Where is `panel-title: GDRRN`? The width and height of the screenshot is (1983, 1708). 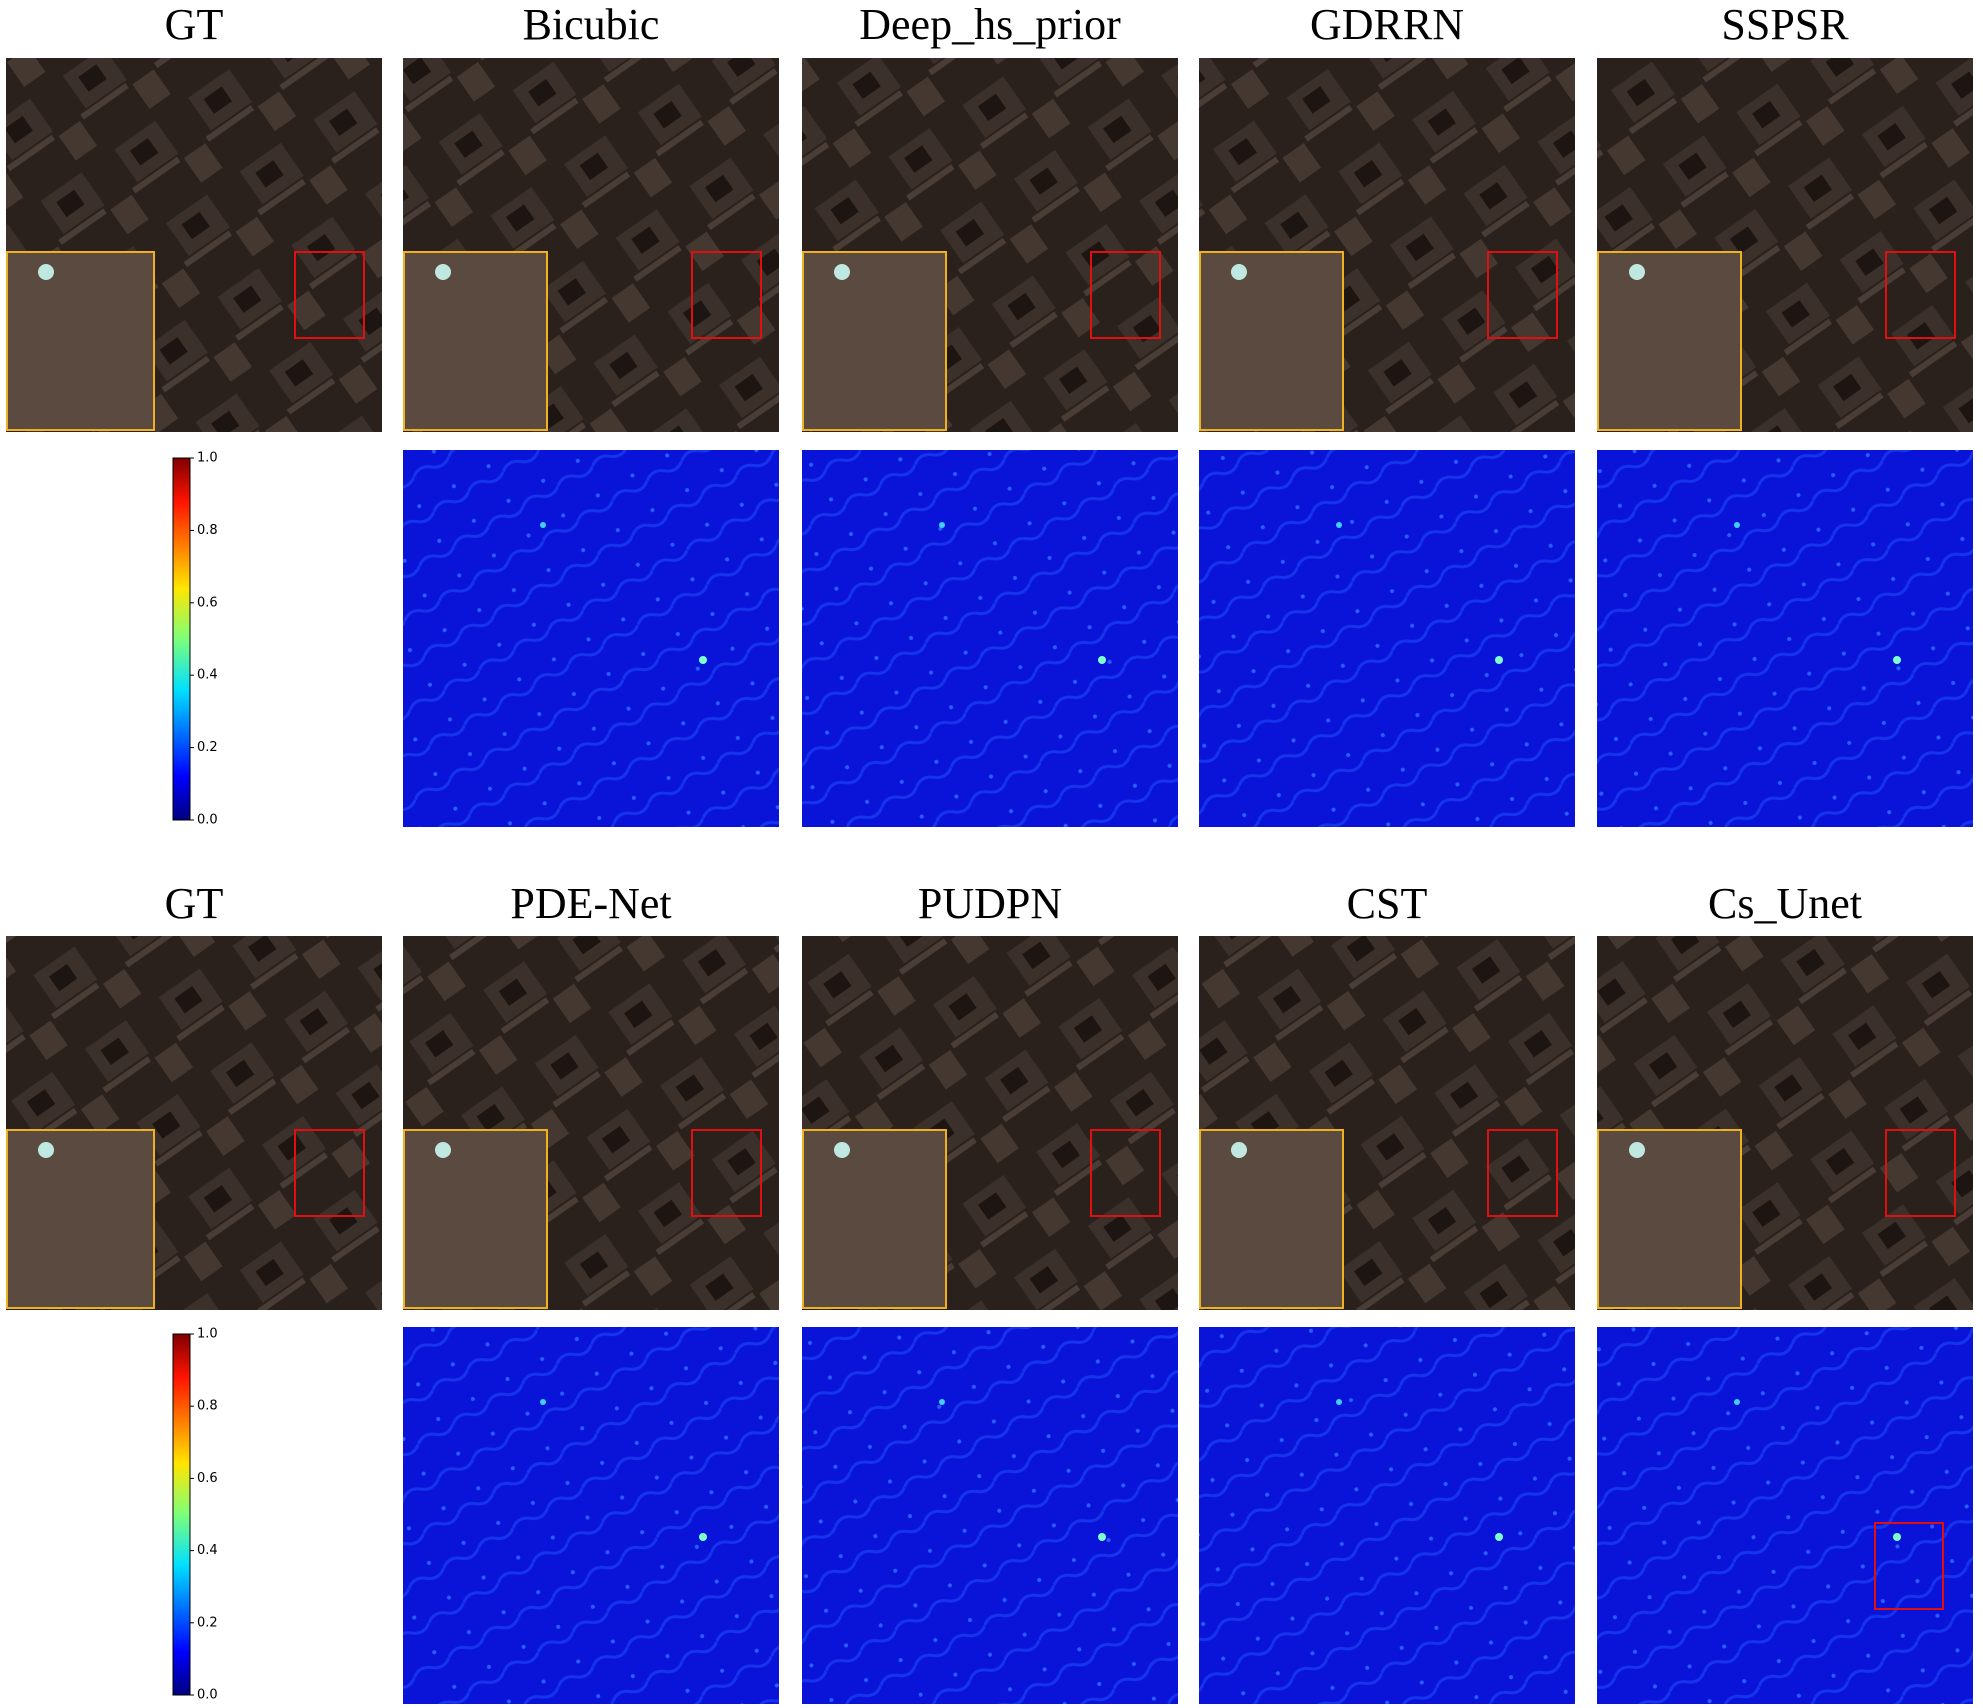
panel-title: GDRRN is located at coordinates (1387, 24).